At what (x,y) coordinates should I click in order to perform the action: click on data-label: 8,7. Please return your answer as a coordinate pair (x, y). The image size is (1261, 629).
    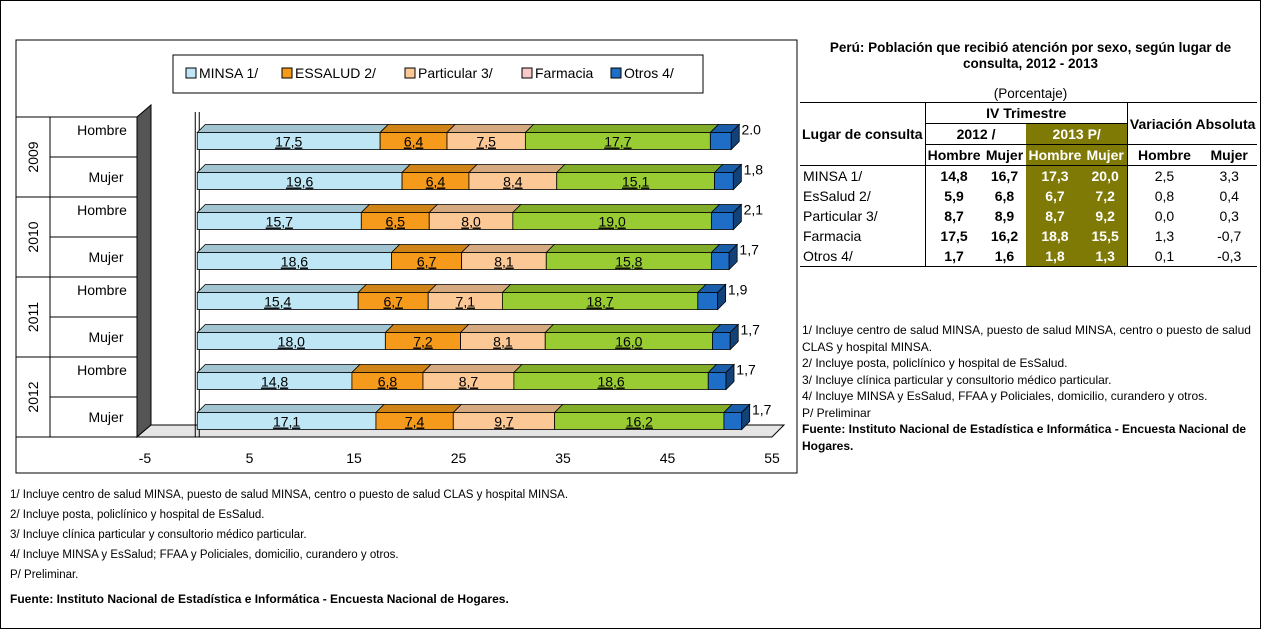
    Looking at the image, I should click on (469, 382).